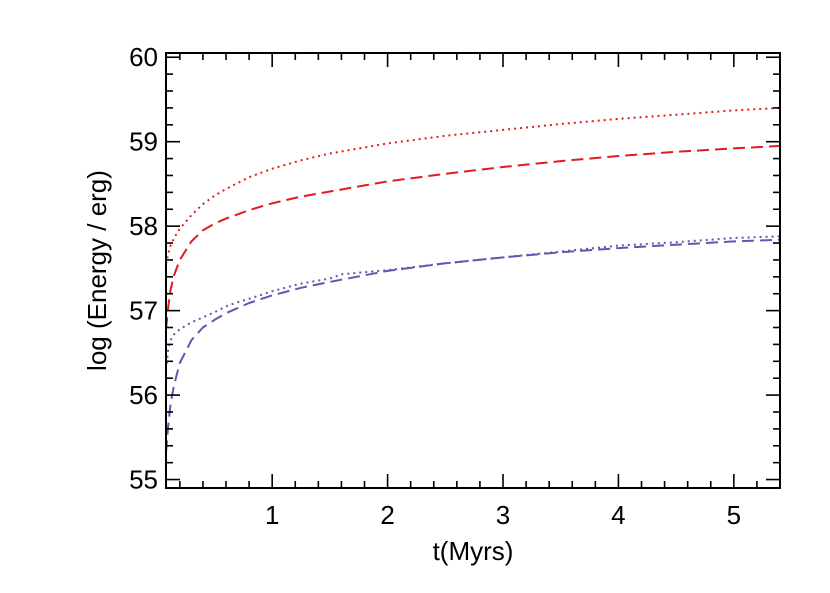 This screenshot has height=593, width=830. What do you see at coordinates (387, 515) in the screenshot?
I see `x-tick-label: 2` at bounding box center [387, 515].